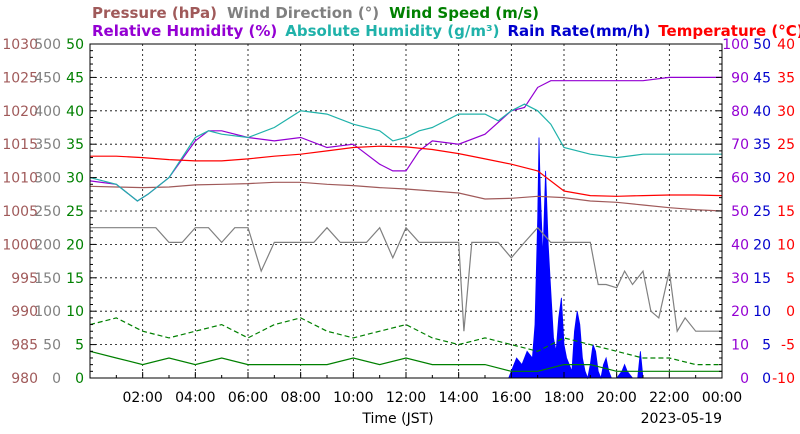  I want to click on y-tick-label: 995, so click(24, 279).